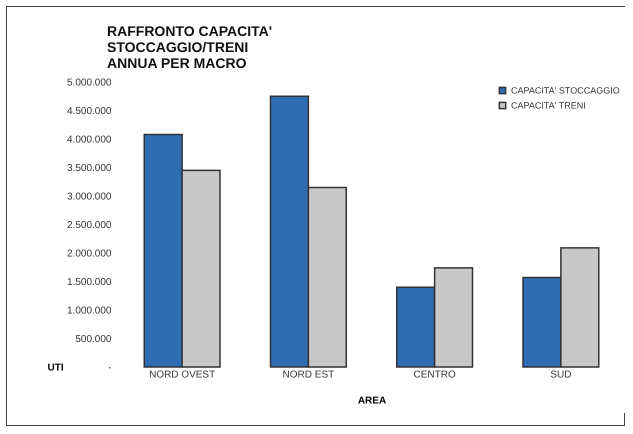 This screenshot has height=434, width=633. Describe the element at coordinates (89, 111) in the screenshot. I see `y-tick-label: 4.500.000` at that location.